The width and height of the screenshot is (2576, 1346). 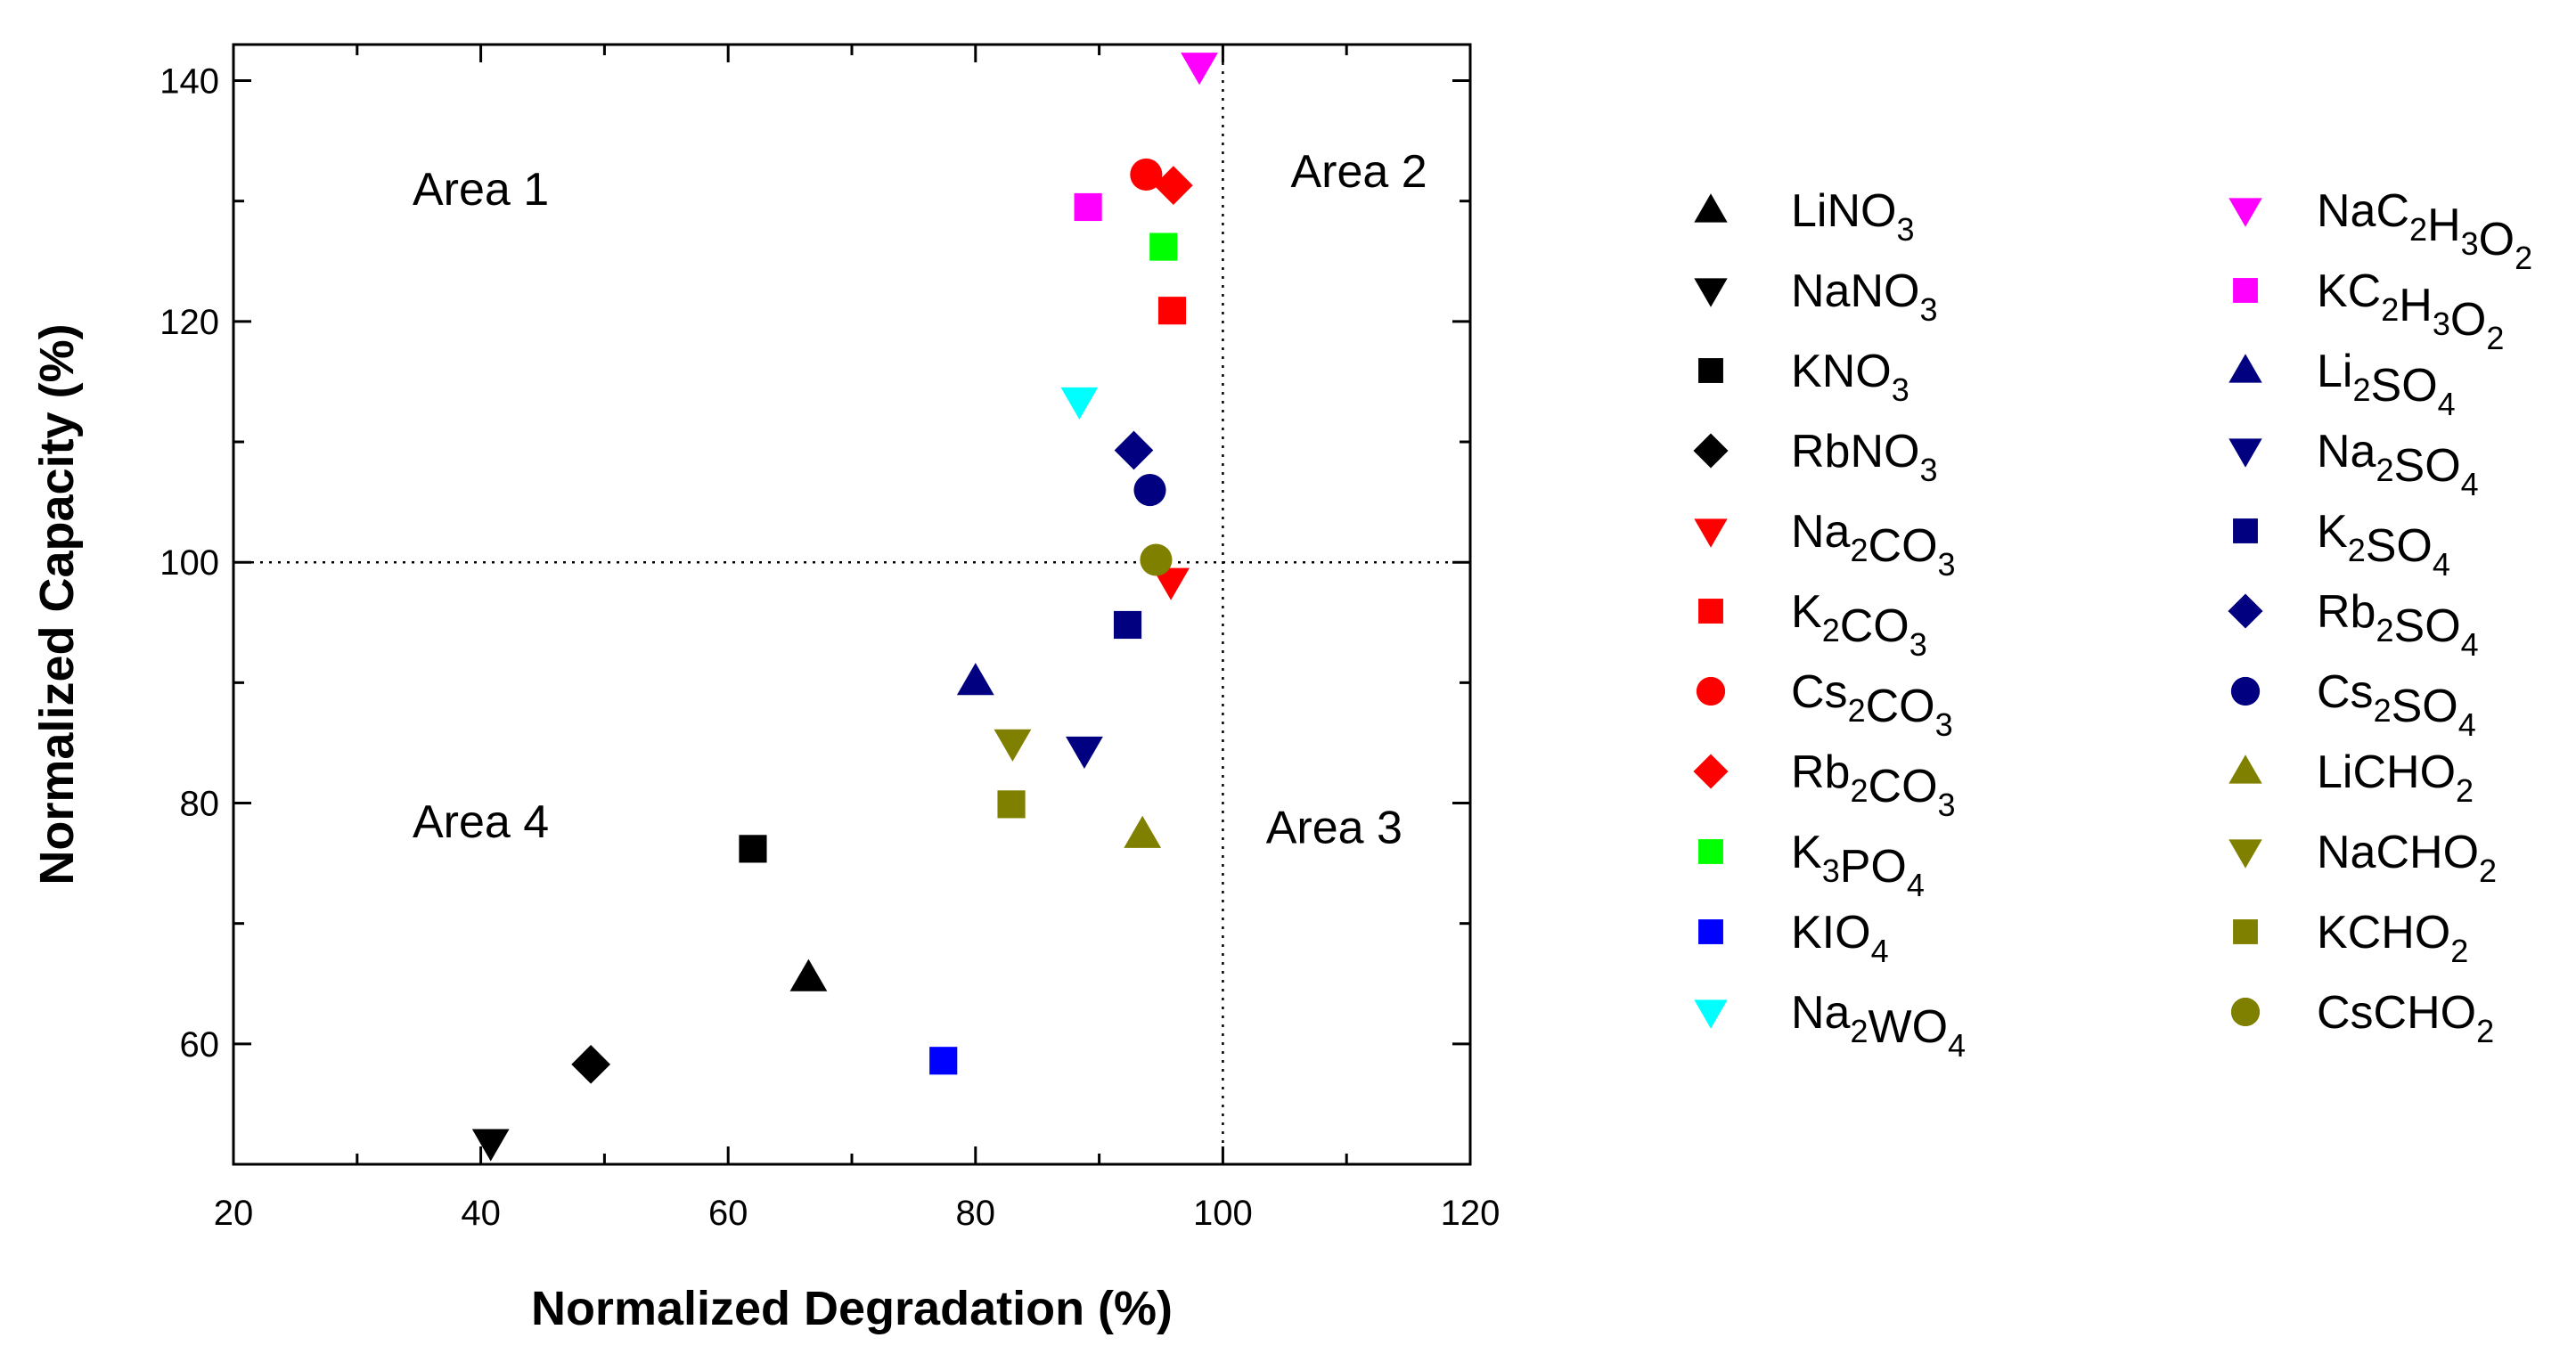 I want to click on area-label: Area 4, so click(x=481, y=822).